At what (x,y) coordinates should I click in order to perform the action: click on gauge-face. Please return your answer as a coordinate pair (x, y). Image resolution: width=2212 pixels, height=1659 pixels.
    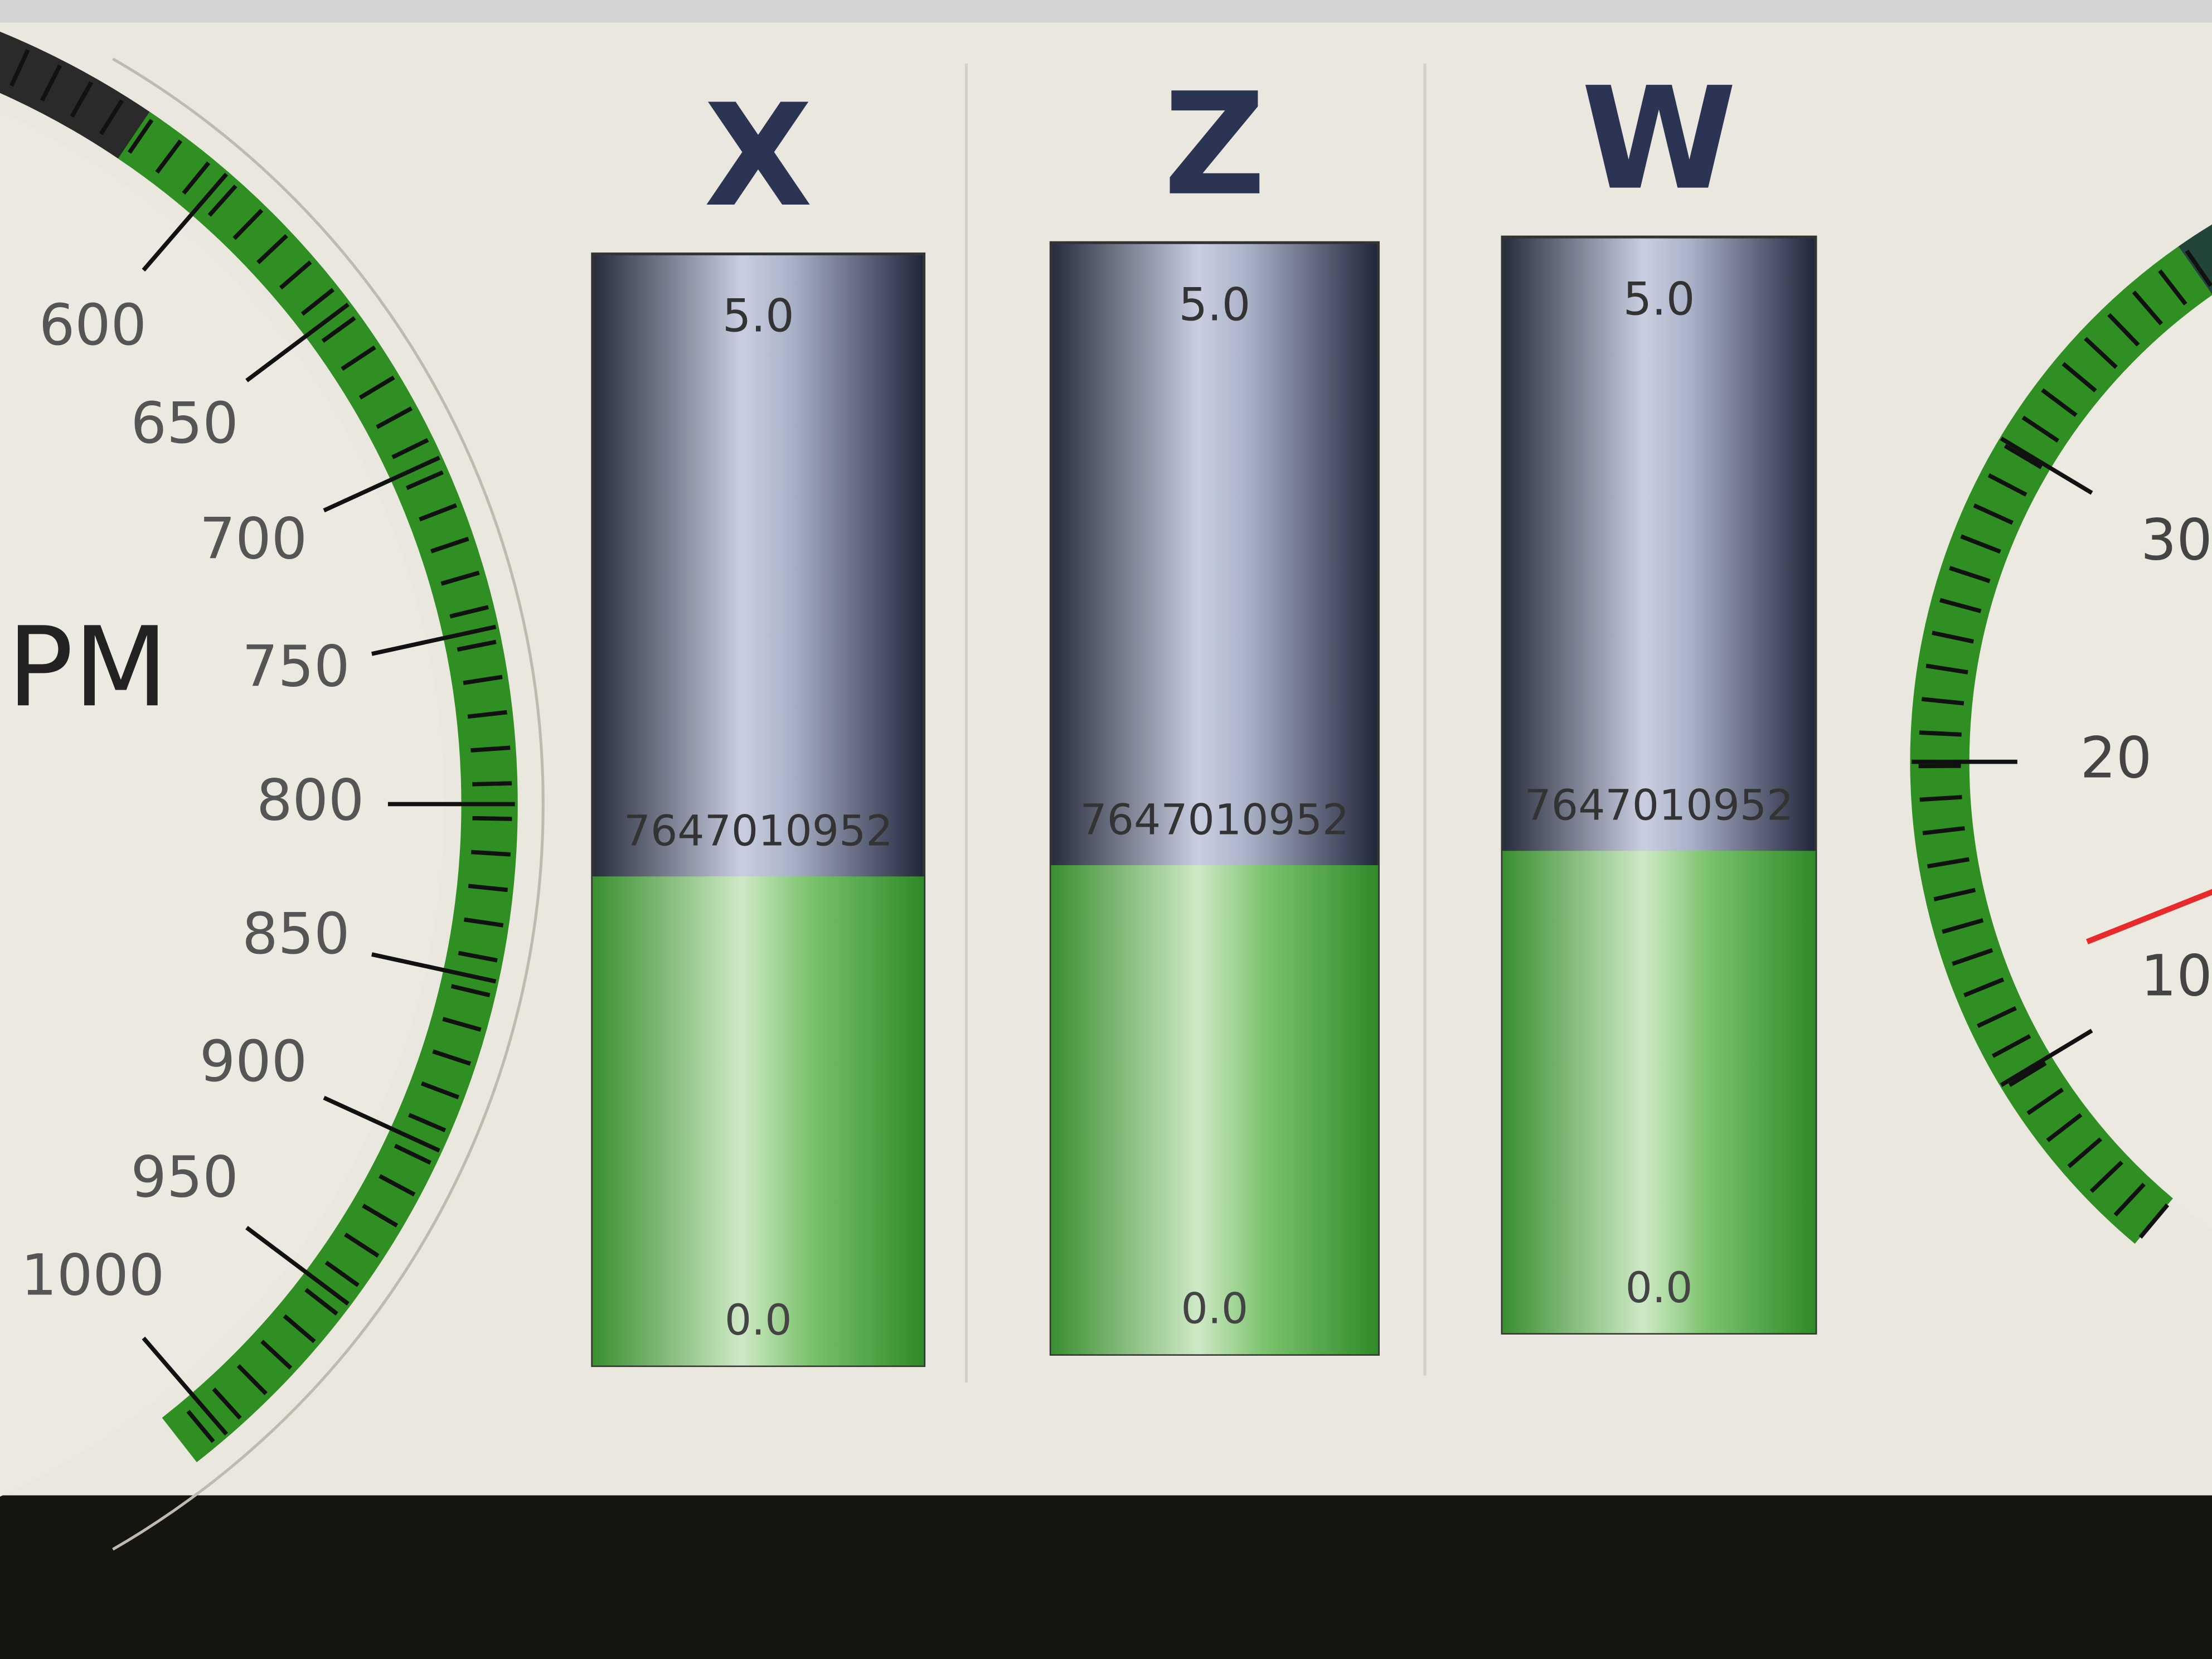
    Looking at the image, I should click on (2090, 761).